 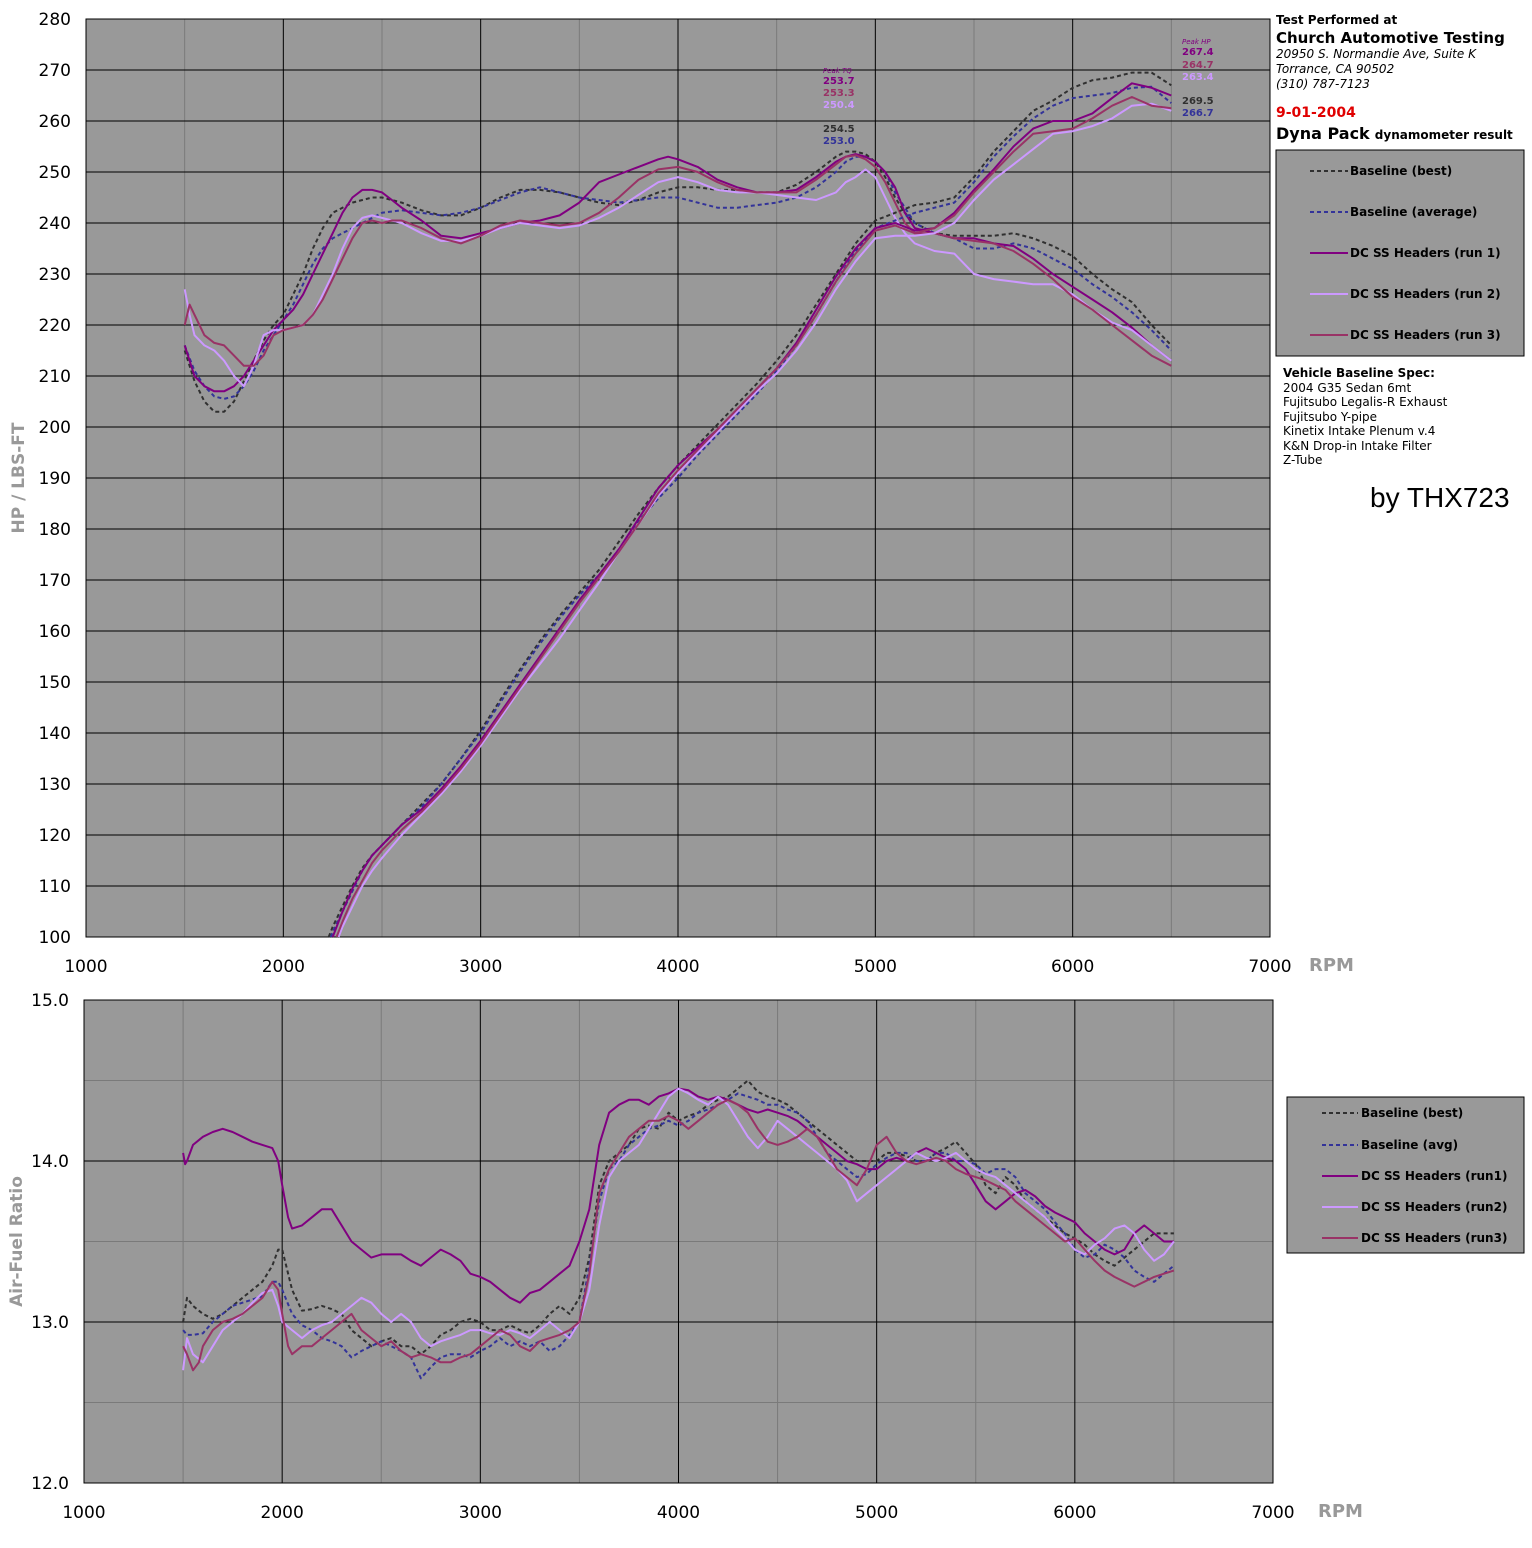 I want to click on spec-line: 2004 G35 Sedan 6mt, so click(x=1347, y=388).